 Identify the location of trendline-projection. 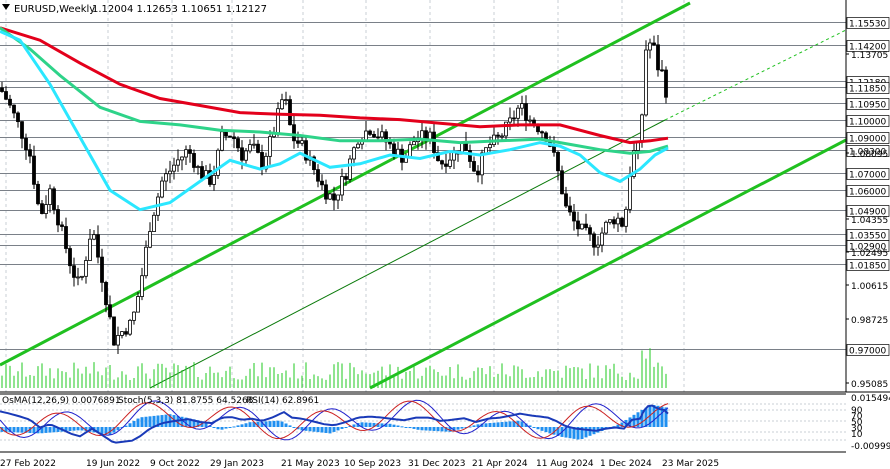
(755, 75).